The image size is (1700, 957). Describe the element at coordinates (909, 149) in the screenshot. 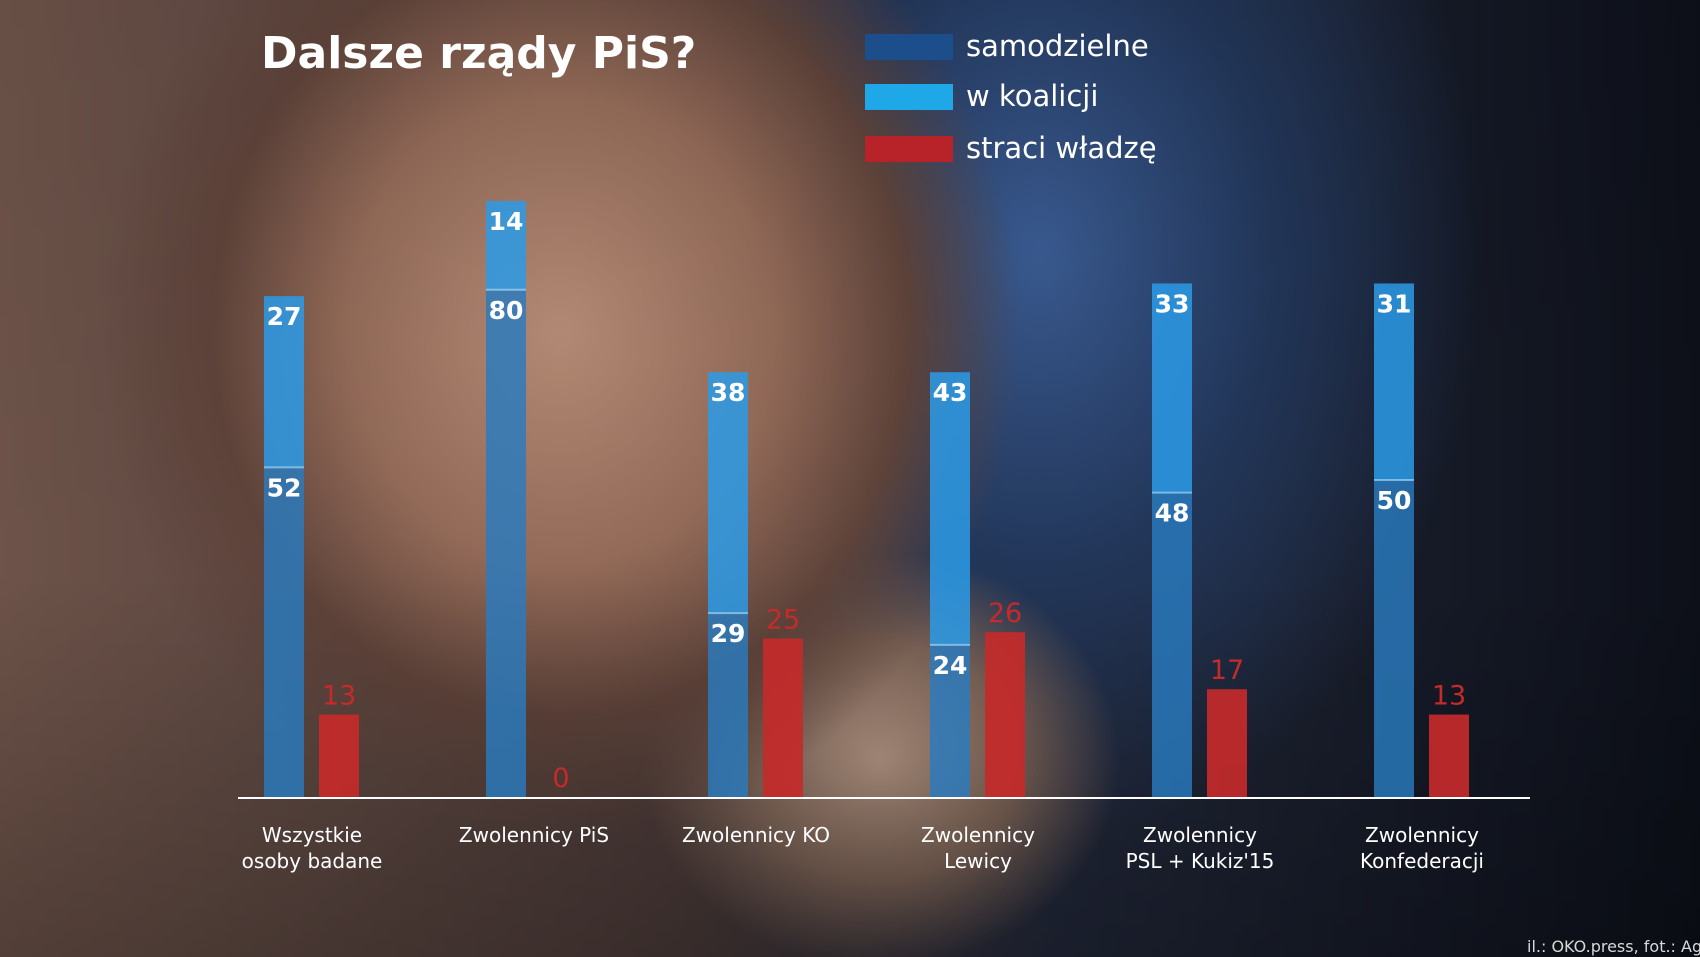

I see `legend-swatch-straci-wladze` at that location.